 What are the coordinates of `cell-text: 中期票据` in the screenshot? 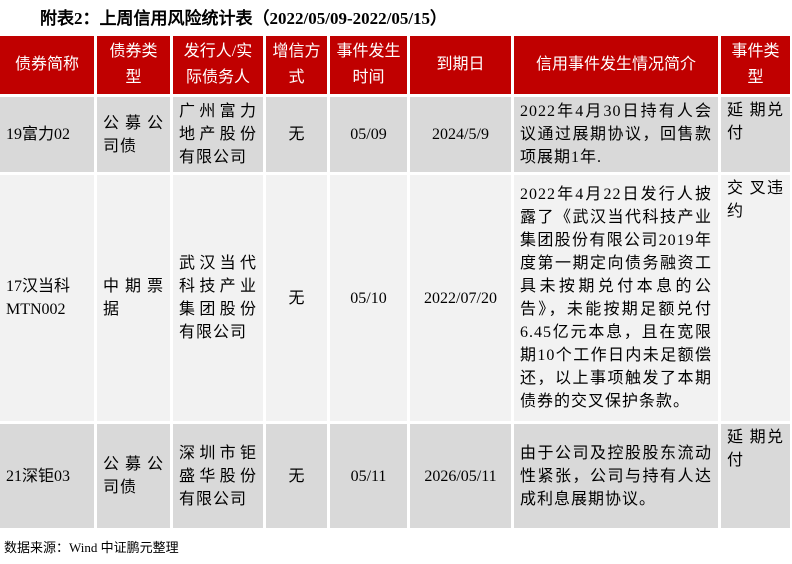 It's located at (133, 298).